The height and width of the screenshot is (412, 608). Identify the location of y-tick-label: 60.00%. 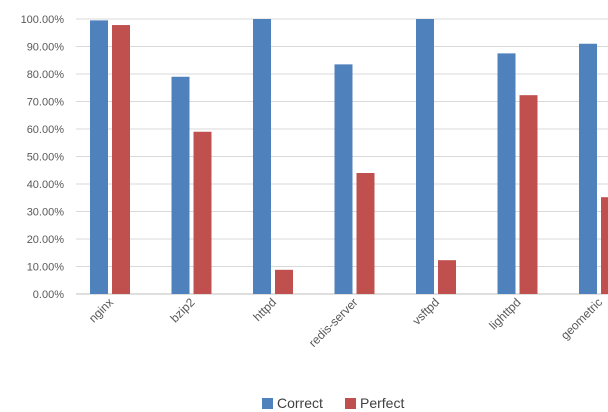
(46, 130).